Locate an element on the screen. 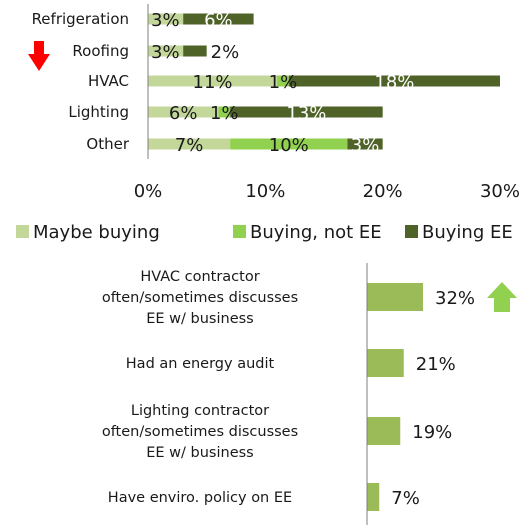  data-label-other-buying-ee: 3% is located at coordinates (365, 145).